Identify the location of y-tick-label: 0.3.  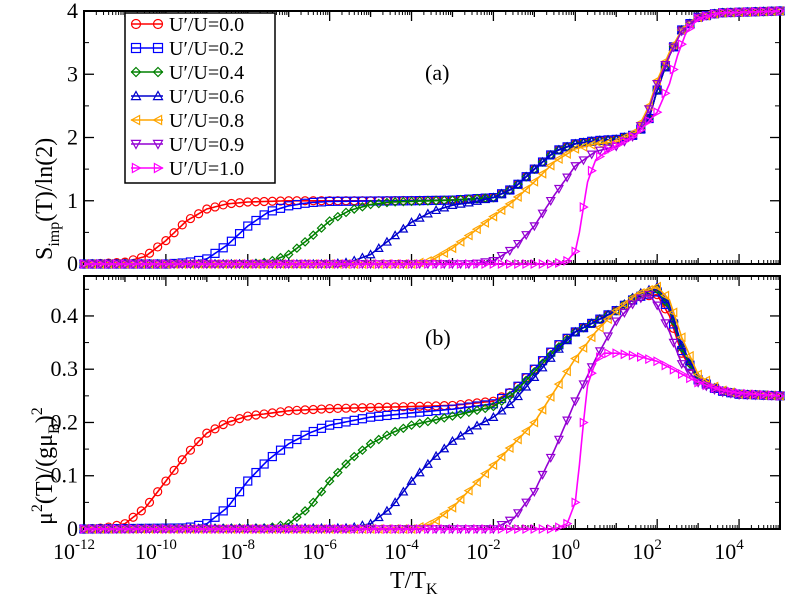
(65, 368).